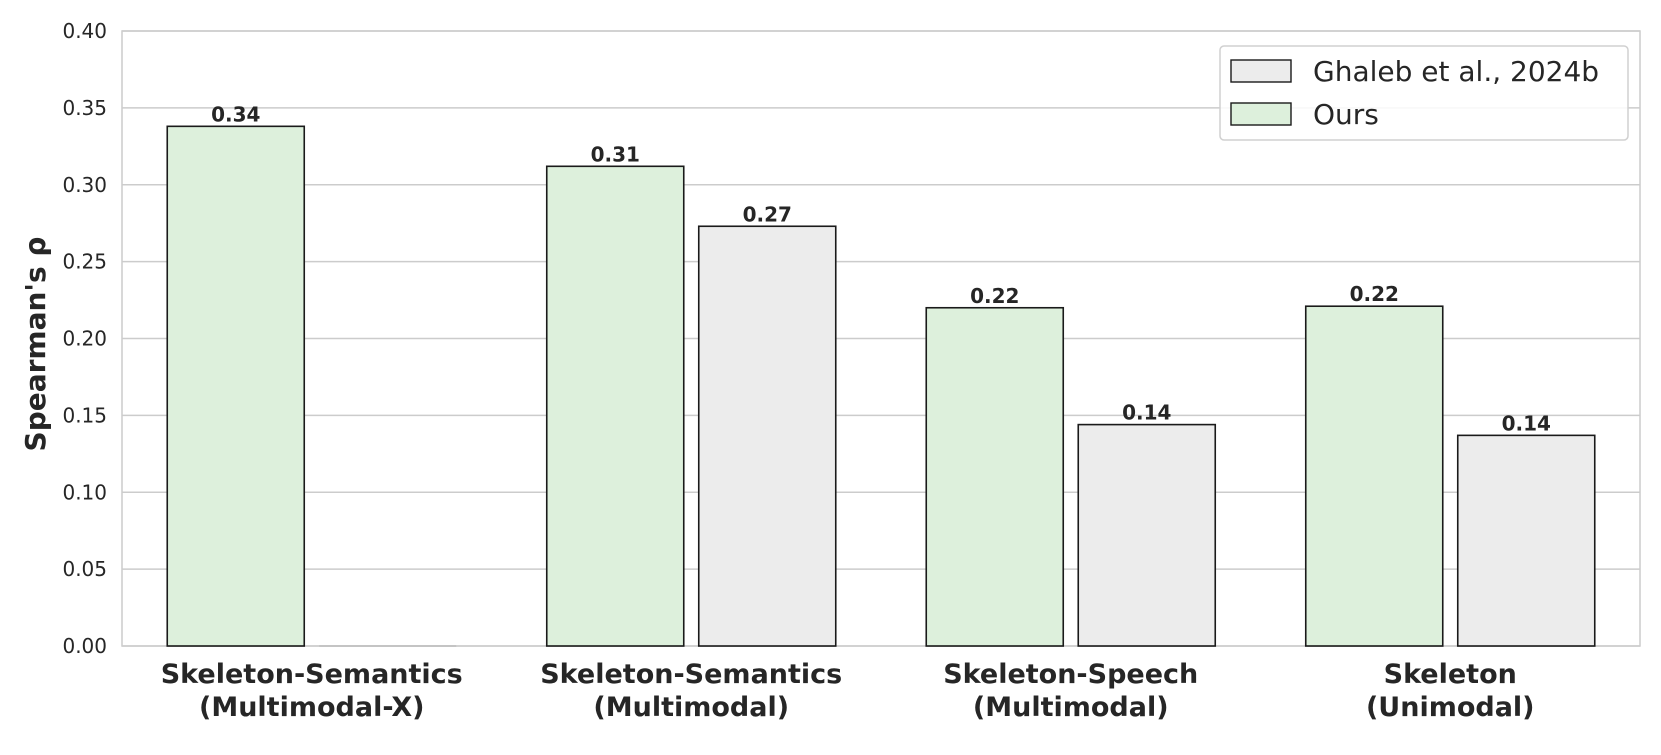 This screenshot has width=1661, height=755. Describe the element at coordinates (84, 492) in the screenshot. I see `y-tick-label: 0.10` at that location.